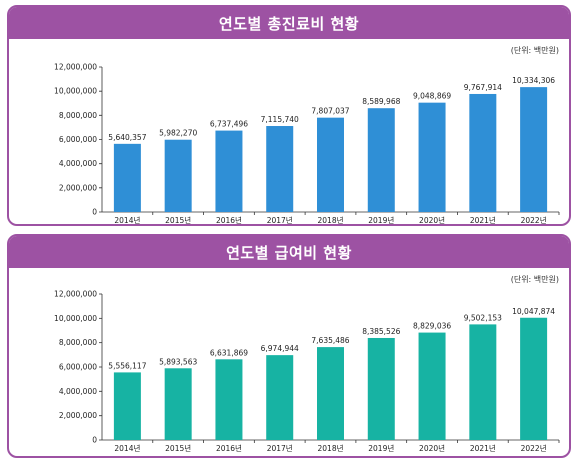 The height and width of the screenshot is (468, 580). What do you see at coordinates (178, 133) in the screenshot?
I see `data-label: 5,982,270` at bounding box center [178, 133].